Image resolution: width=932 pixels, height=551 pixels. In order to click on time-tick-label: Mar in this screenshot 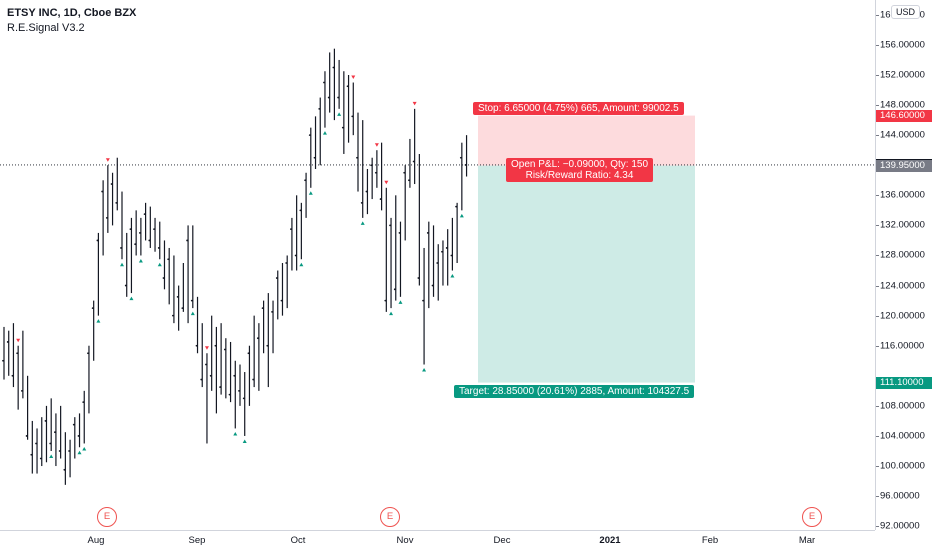, I will do `click(807, 540)`.